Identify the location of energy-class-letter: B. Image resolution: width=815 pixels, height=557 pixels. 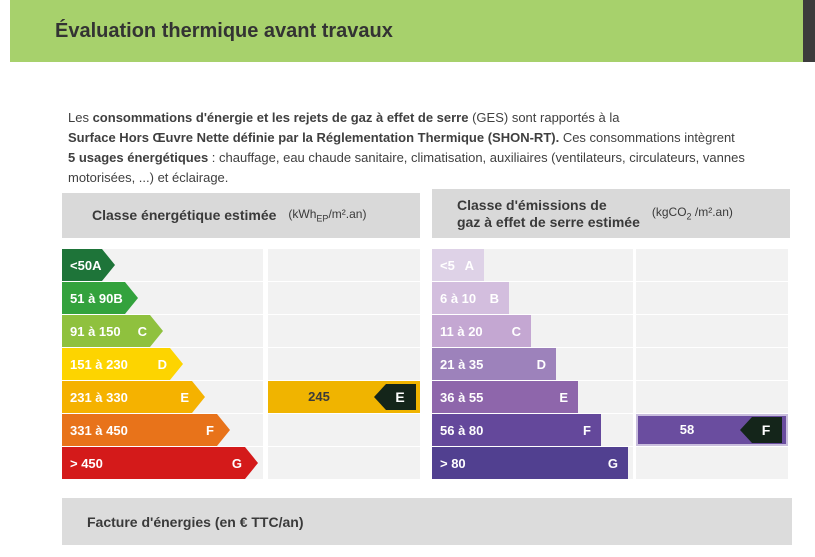
(118, 298).